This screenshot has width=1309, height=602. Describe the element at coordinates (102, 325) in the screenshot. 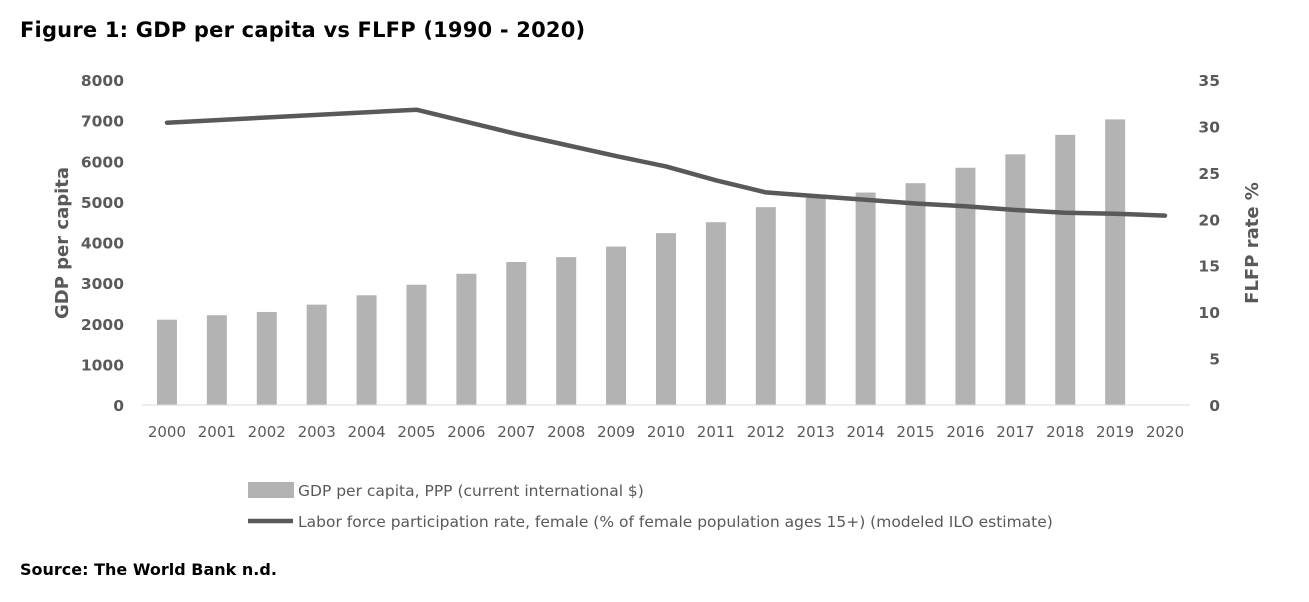

I see `left-tick-label: 2000` at that location.